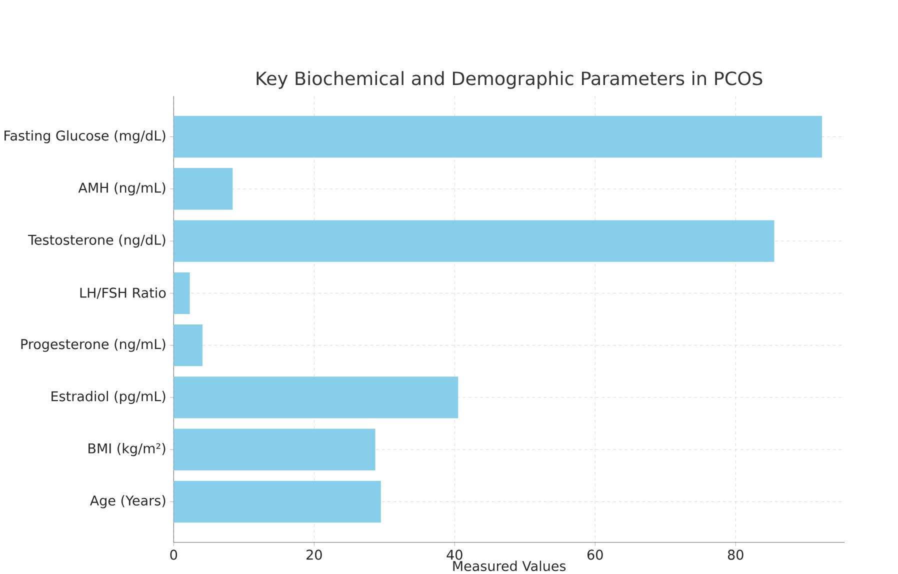 Image resolution: width=898 pixels, height=574 pixels. Describe the element at coordinates (97, 241) in the screenshot. I see `y-tick-label: Testosterone (ng/dL)` at that location.